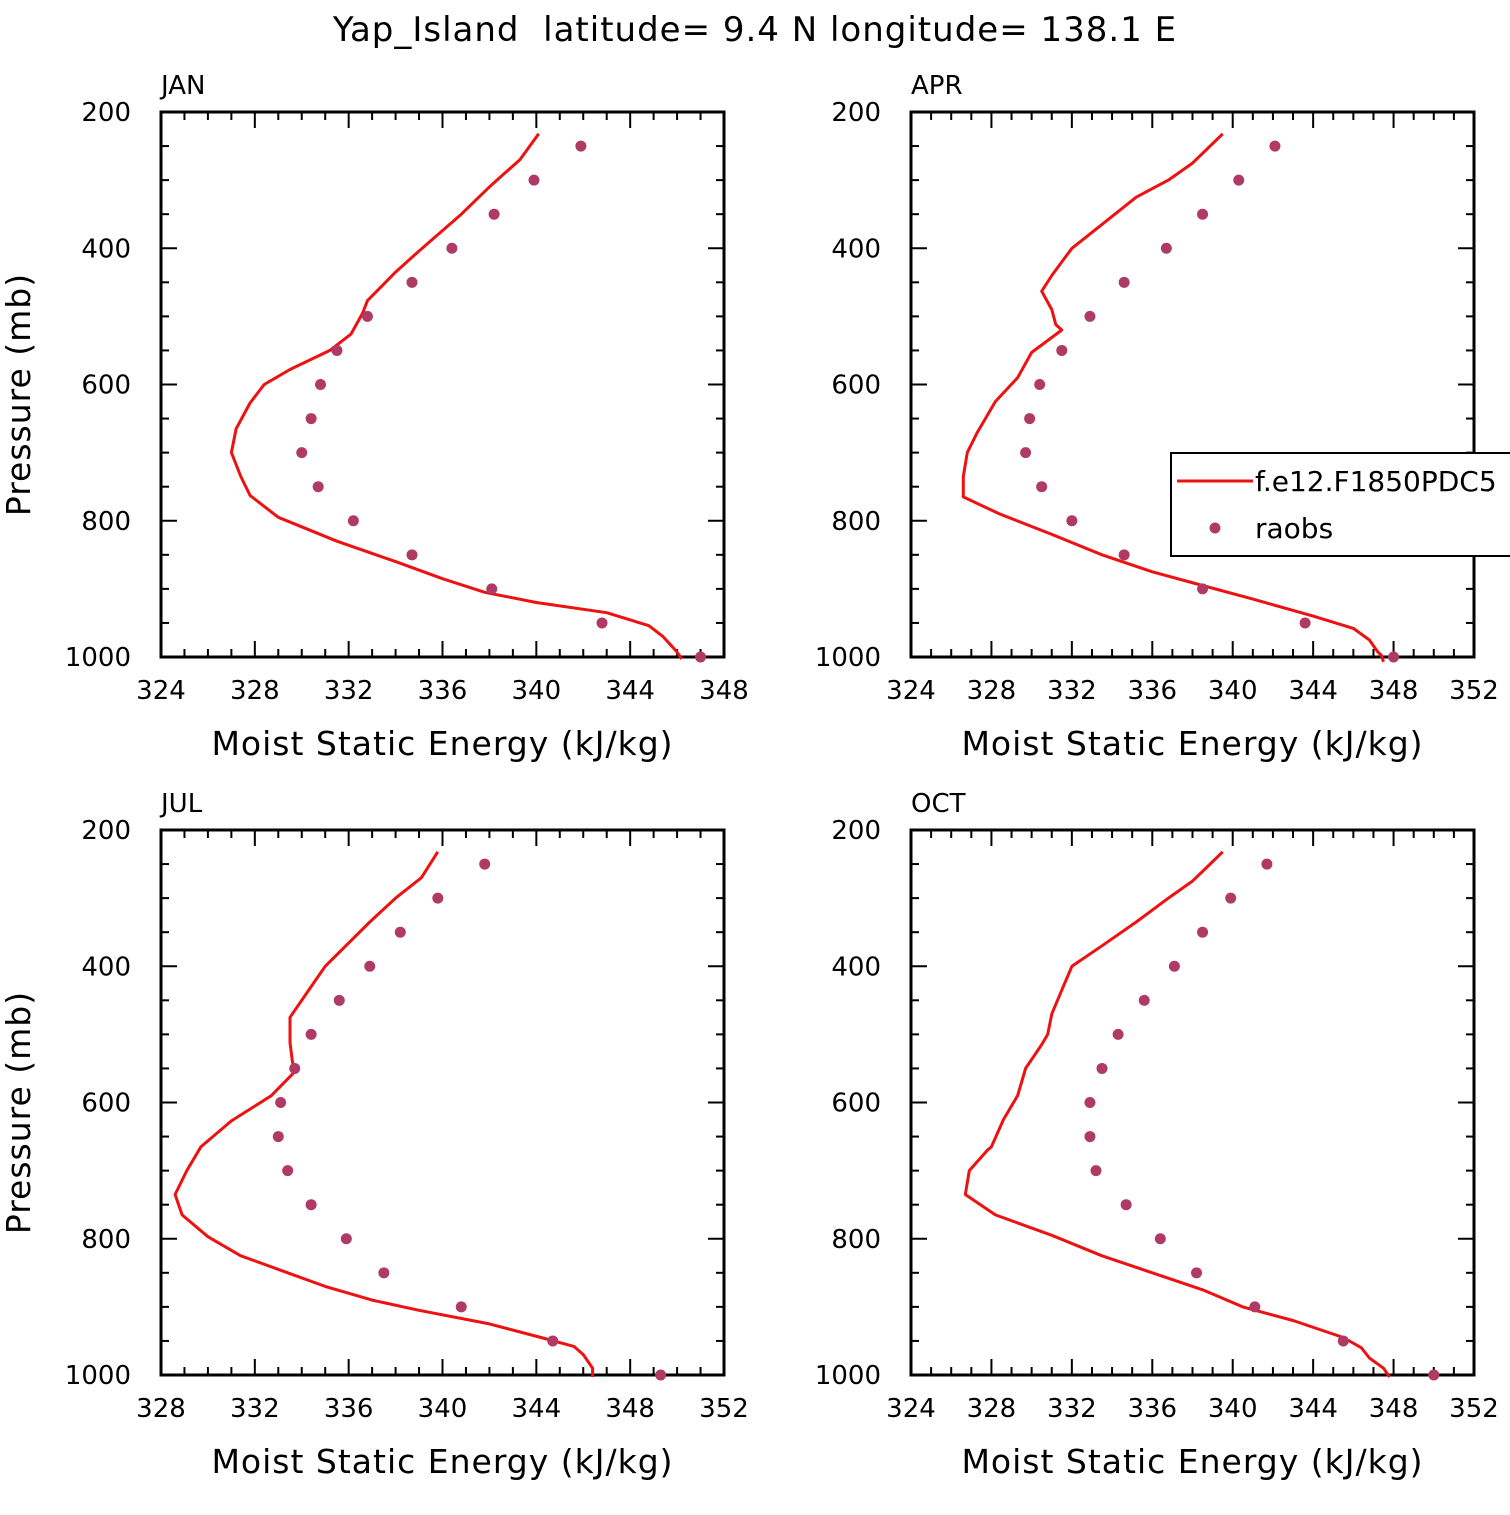 Image resolution: width=1510 pixels, height=1515 pixels. Describe the element at coordinates (19, 1112) in the screenshot. I see `y-axis-label: Pressure (mb)` at that location.